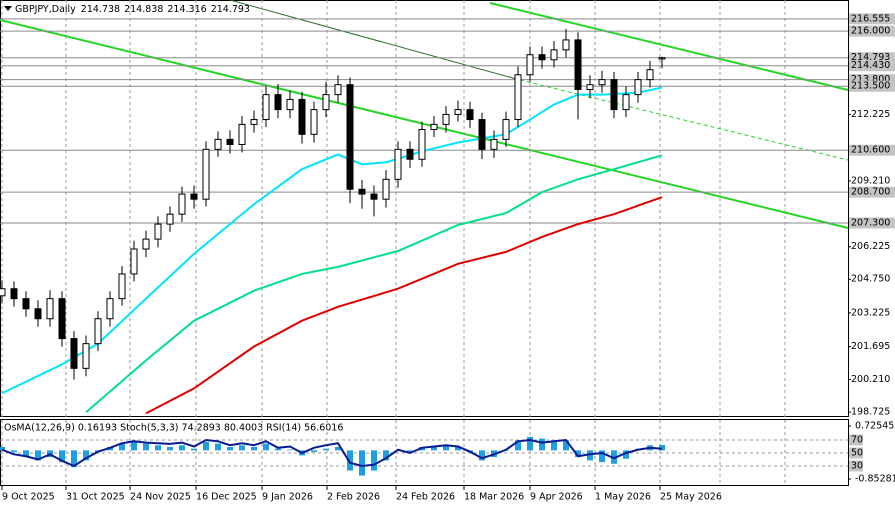  Describe the element at coordinates (874, 425) in the screenshot. I see `y-tick-label: 0.72545` at that location.